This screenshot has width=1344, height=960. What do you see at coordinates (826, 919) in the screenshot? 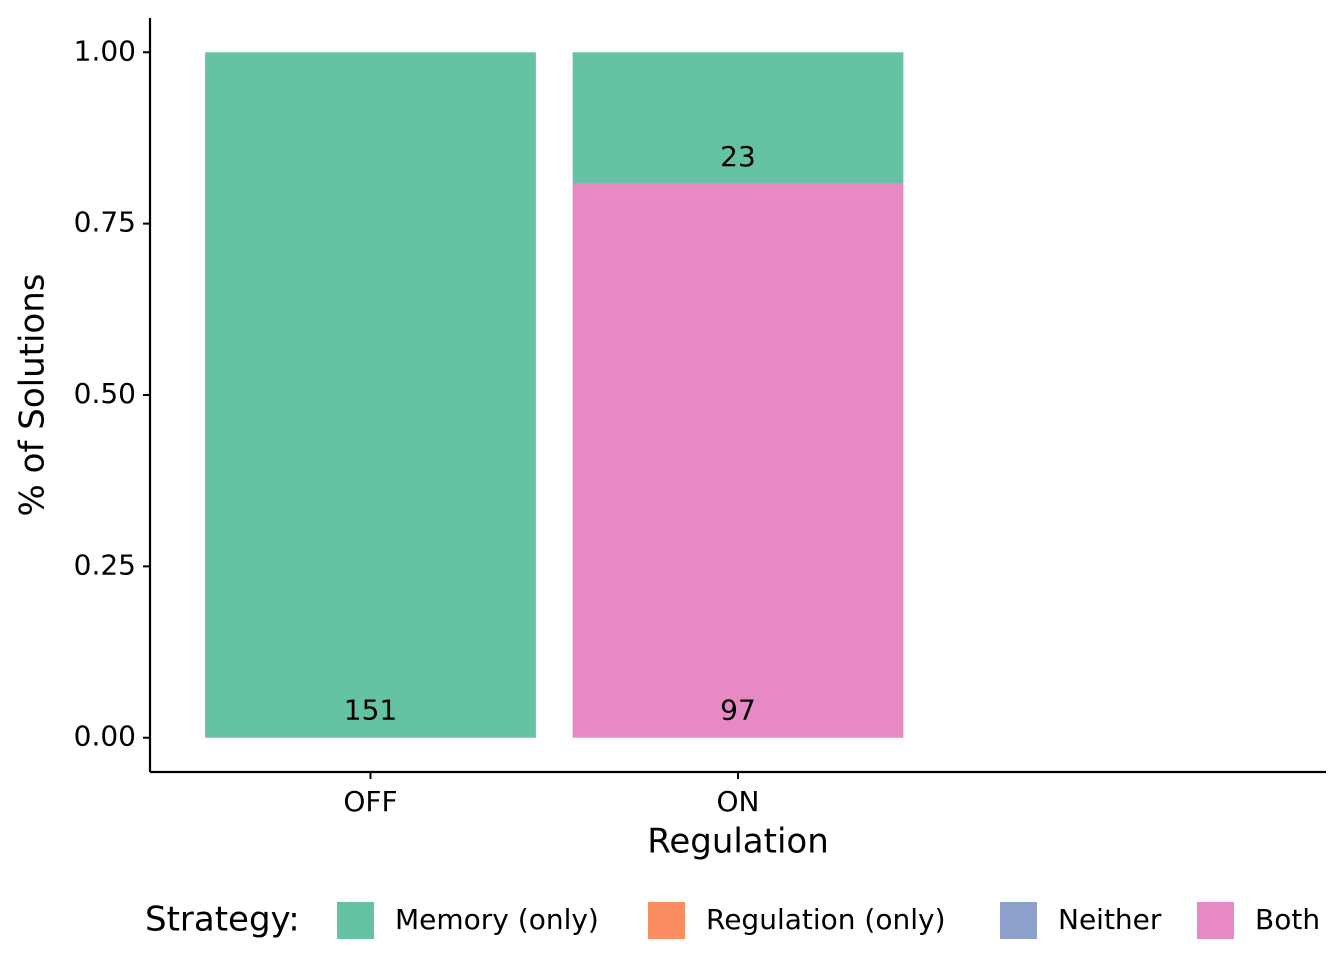
I see `legend-label: Regulation (only)` at bounding box center [826, 919].